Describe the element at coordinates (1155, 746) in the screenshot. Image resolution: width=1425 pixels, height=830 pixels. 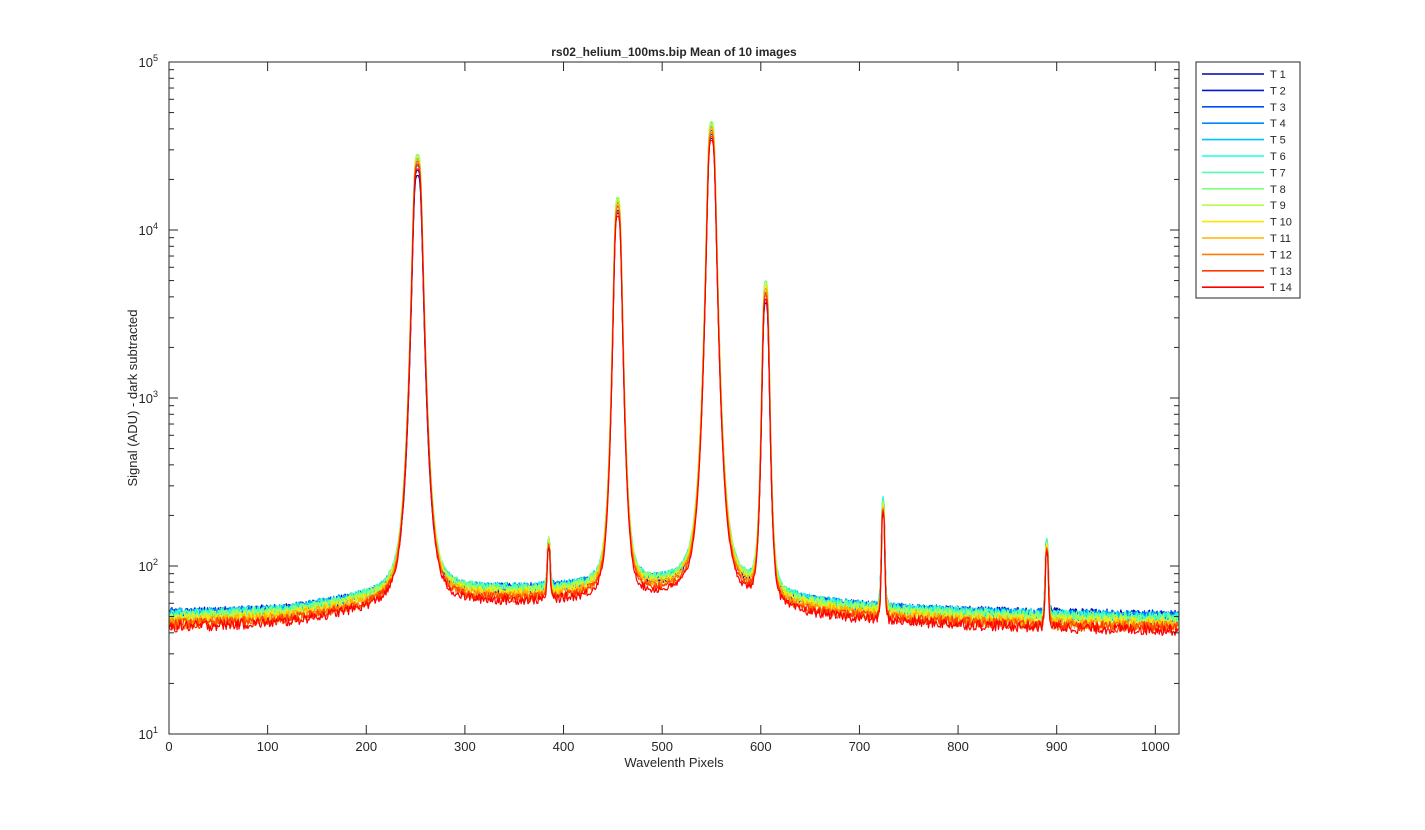
I see `x-tick-label: 1000` at that location.